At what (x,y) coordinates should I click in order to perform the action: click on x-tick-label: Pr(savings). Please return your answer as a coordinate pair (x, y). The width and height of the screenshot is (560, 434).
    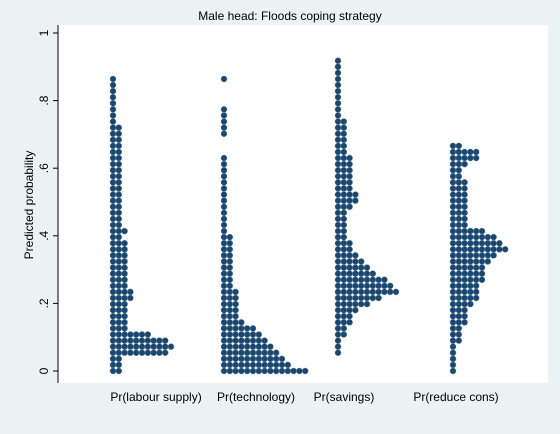
    Looking at the image, I should click on (344, 397).